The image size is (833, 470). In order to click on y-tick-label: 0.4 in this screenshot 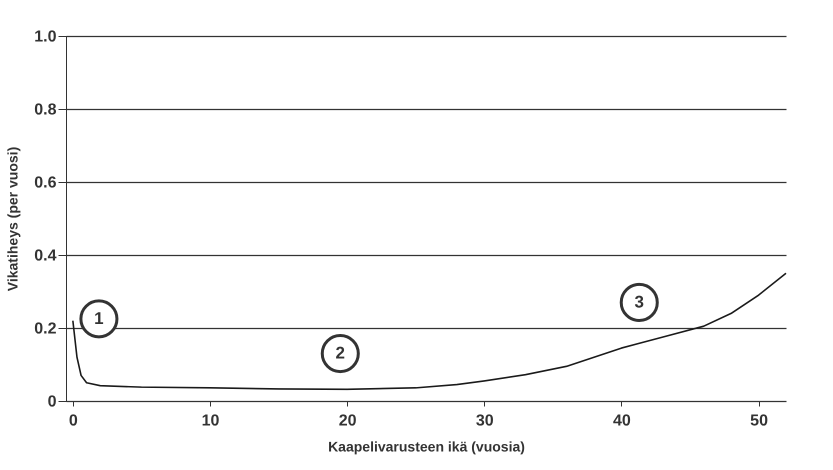, I will do `click(45, 256)`.